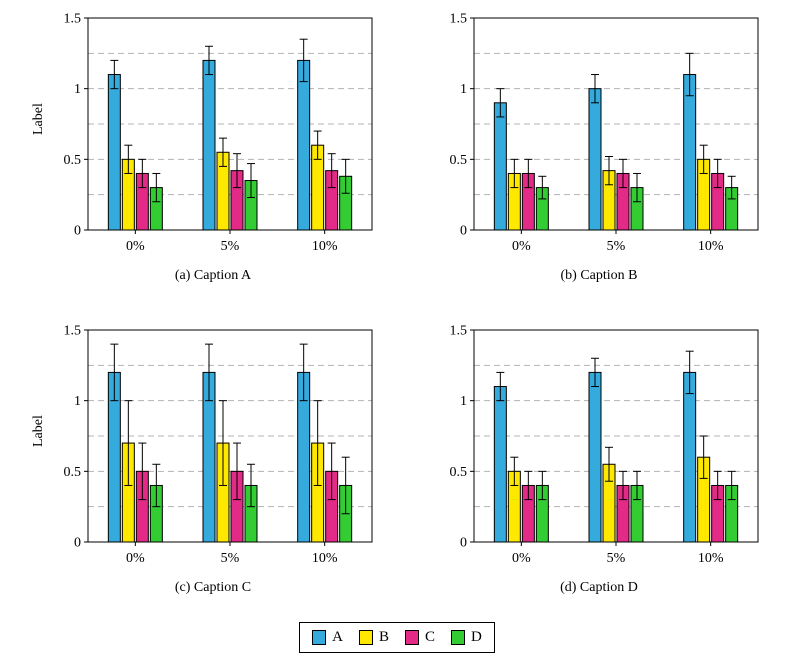  What do you see at coordinates (213, 587) in the screenshot?
I see `chart-caption: (c) Caption C` at bounding box center [213, 587].